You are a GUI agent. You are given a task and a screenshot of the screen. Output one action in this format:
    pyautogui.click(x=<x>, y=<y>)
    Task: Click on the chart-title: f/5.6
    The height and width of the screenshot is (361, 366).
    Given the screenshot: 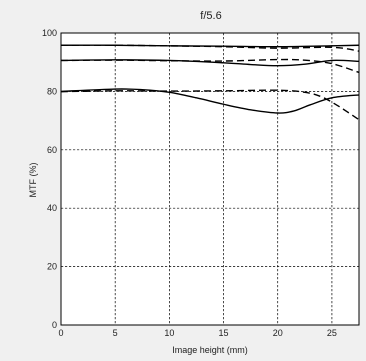 What is the action you would take?
    pyautogui.click(x=210, y=16)
    